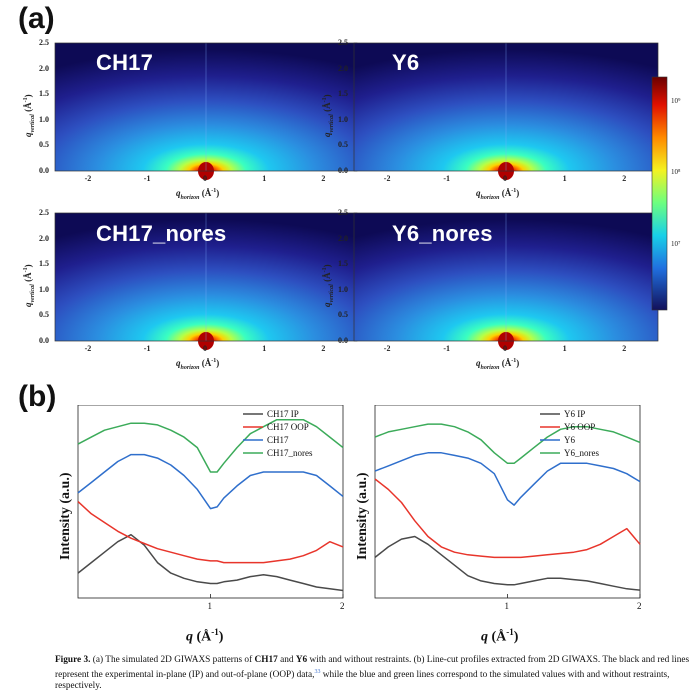 The width and height of the screenshot is (700, 696). I want to click on series-line-y6-ip, so click(507, 563).